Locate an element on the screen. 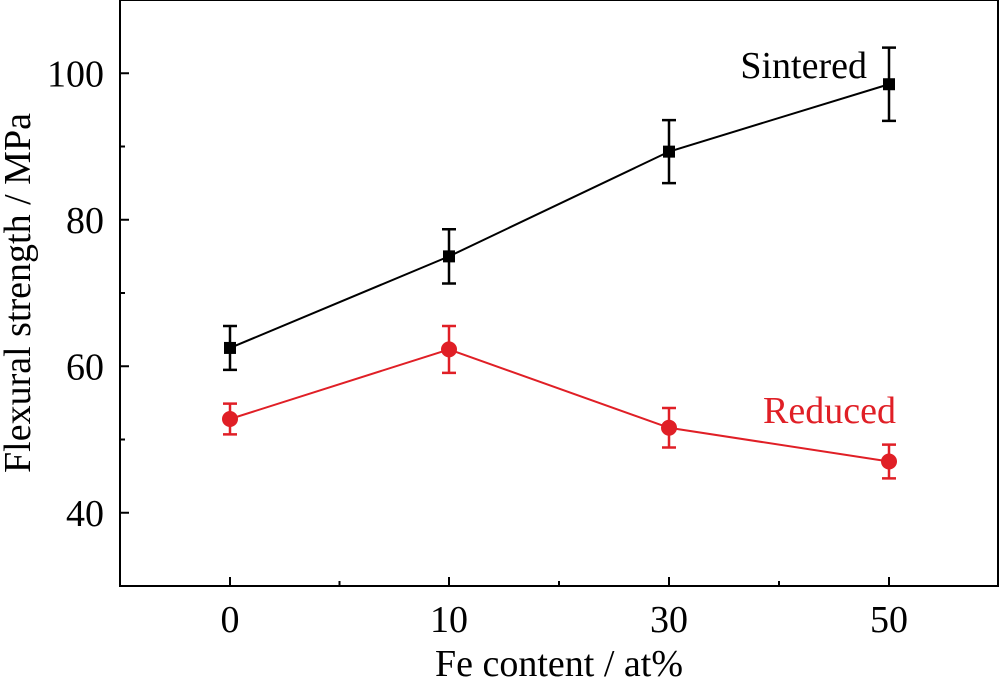 This screenshot has height=686, width=1000. y-axis-title: Flexural strength / MPa is located at coordinates (19, 293).